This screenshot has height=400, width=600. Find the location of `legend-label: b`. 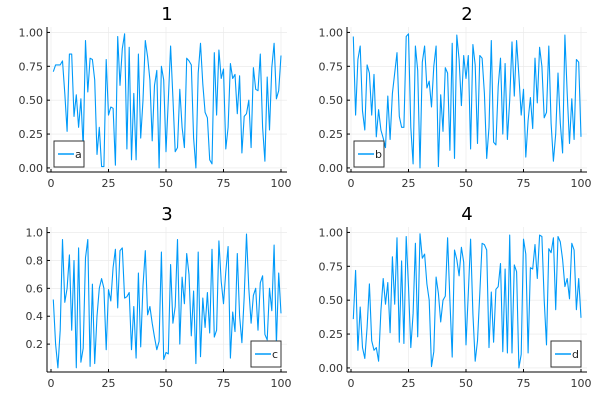

legend-label: b is located at coordinates (378, 154).